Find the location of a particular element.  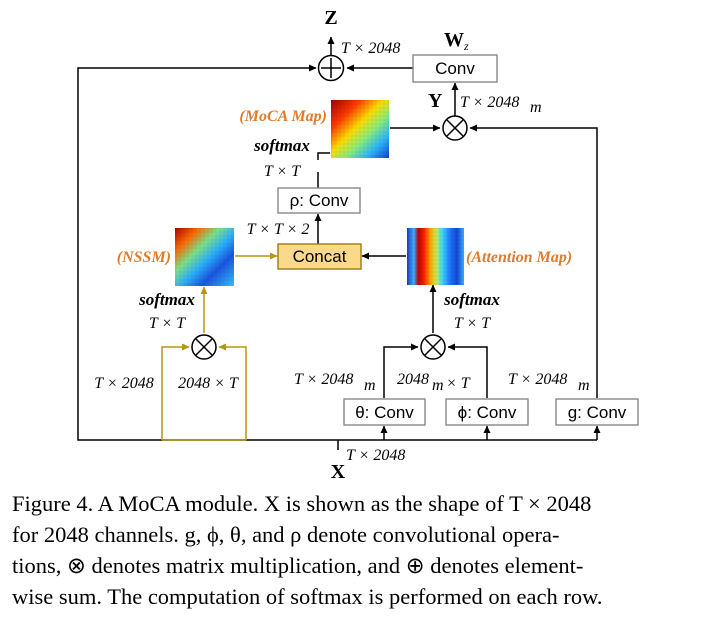

g-conv-label: g: Conv is located at coordinates (597, 412).